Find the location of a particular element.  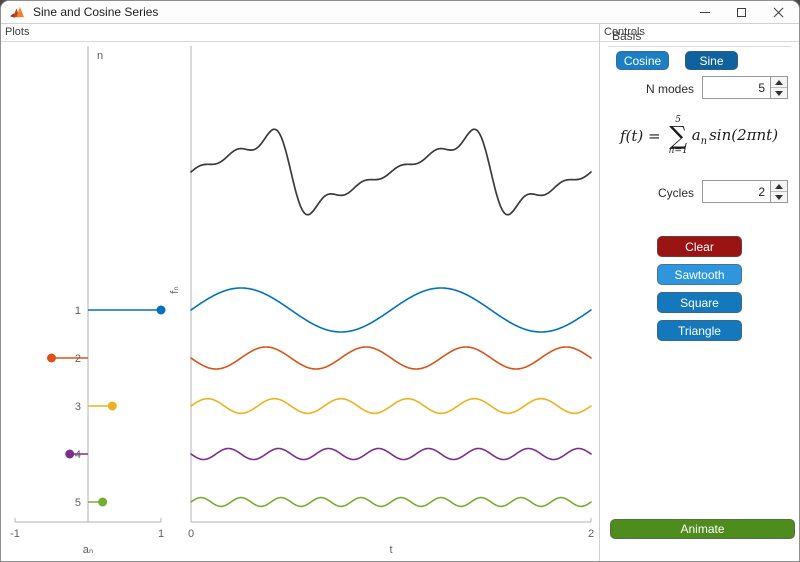

n-modes-spinner is located at coordinates (745, 87).